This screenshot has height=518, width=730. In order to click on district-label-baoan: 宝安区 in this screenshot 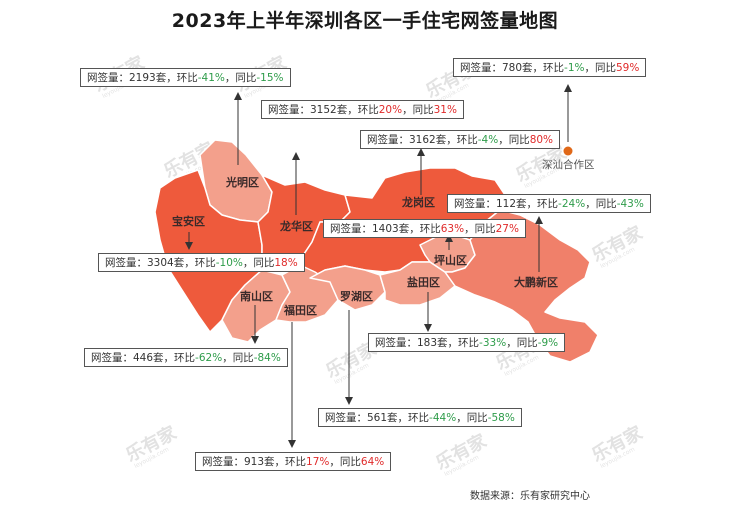, I will do `click(188, 221)`.